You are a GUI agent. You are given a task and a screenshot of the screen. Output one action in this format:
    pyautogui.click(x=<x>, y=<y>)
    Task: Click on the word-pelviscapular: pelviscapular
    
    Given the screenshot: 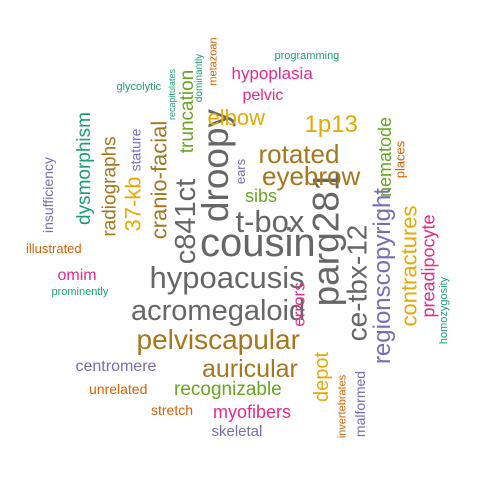 What is the action you would take?
    pyautogui.click(x=218, y=339)
    